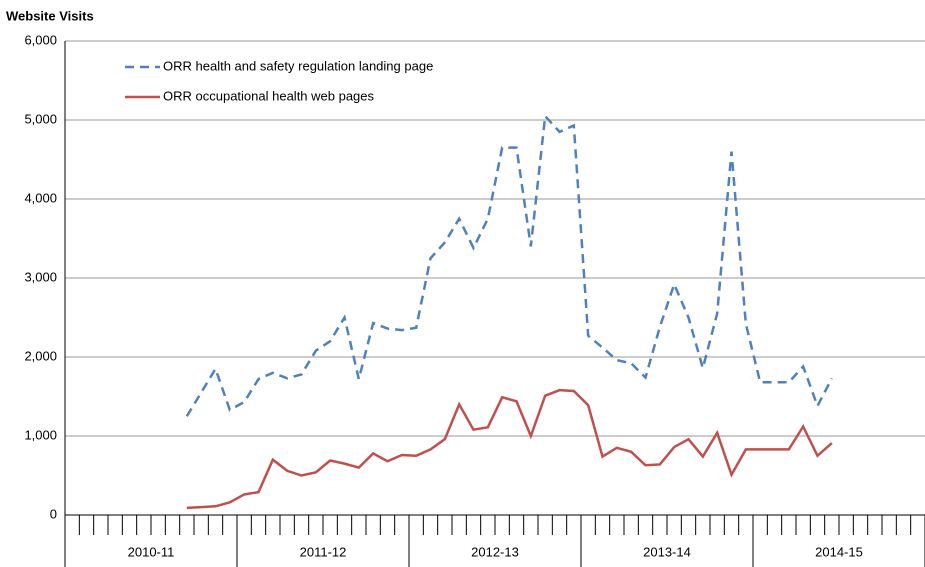 The height and width of the screenshot is (567, 925). Describe the element at coordinates (40, 355) in the screenshot. I see `y-tick-label: 2,000` at that location.